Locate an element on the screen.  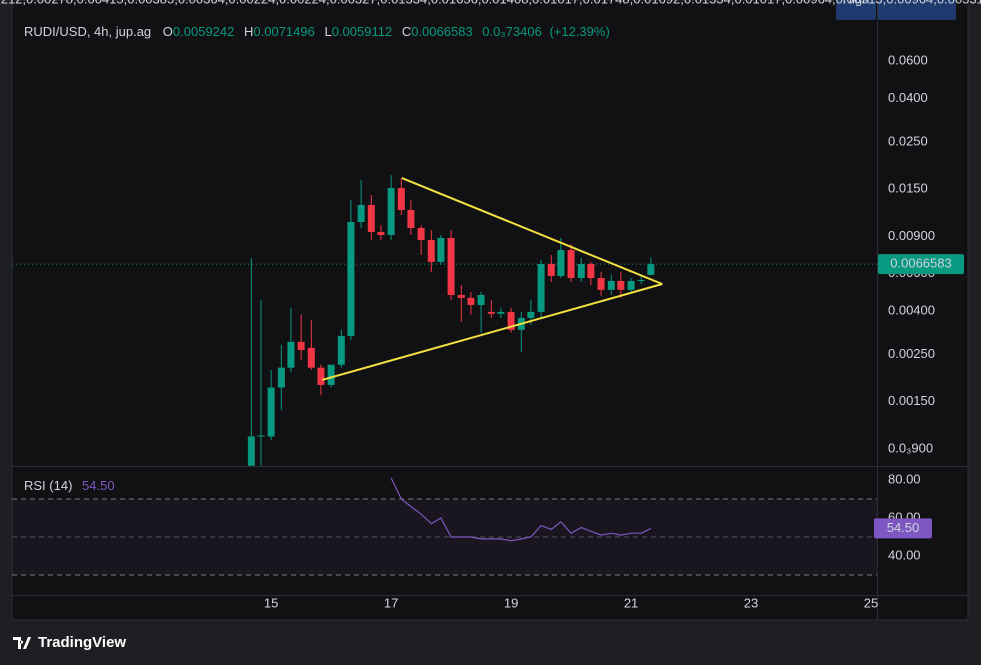
change-value: 0.0₃73406 is located at coordinates (512, 31).